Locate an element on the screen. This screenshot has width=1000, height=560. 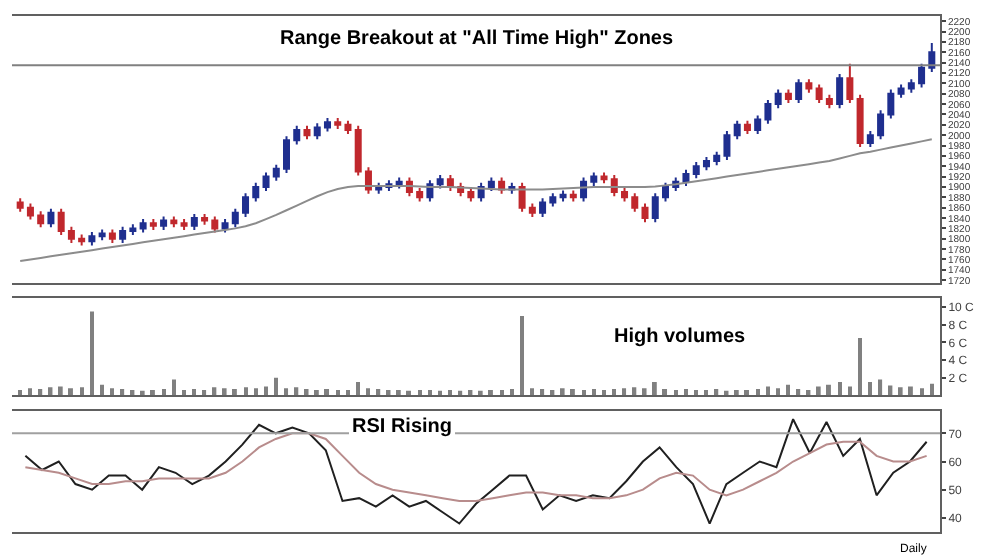
annotation: Range Breakout at "All Time High" Zones is located at coordinates (477, 39).